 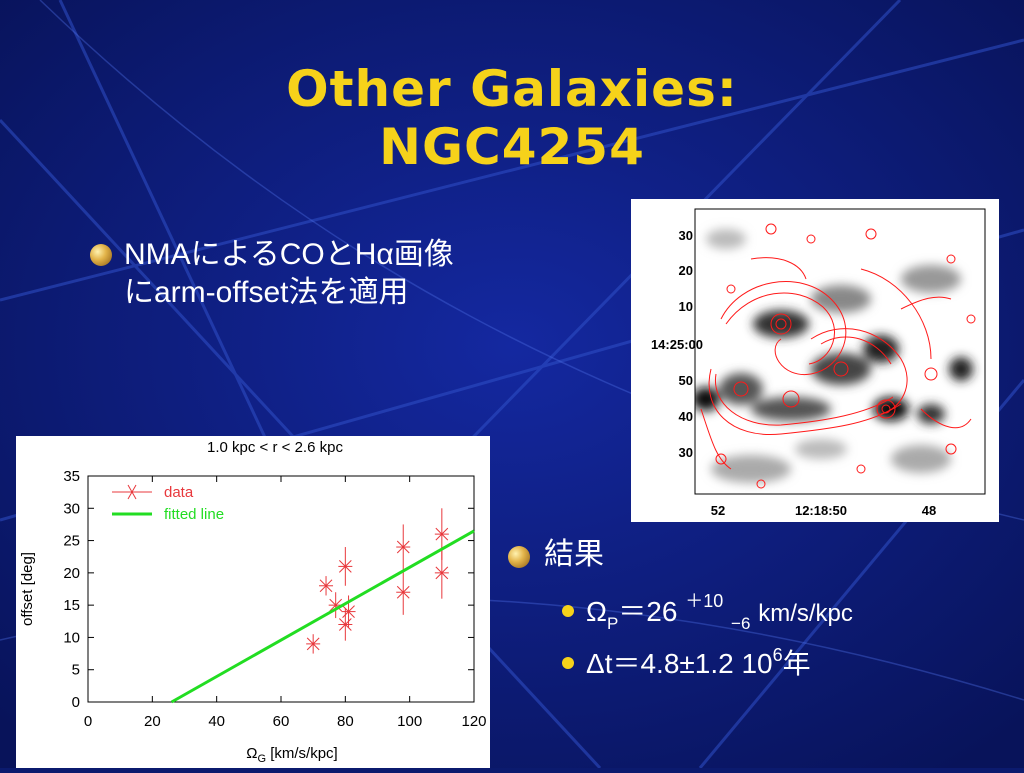 What do you see at coordinates (275, 447) in the screenshot?
I see `chart-title: 1.0 kpc < r < 2.6 kpc` at bounding box center [275, 447].